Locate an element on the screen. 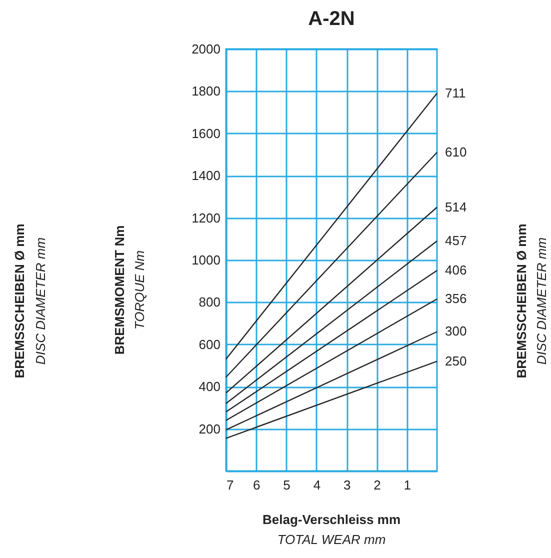 Image resolution: width=551 pixels, height=558 pixels. chart-title: A-2N is located at coordinates (331, 19).